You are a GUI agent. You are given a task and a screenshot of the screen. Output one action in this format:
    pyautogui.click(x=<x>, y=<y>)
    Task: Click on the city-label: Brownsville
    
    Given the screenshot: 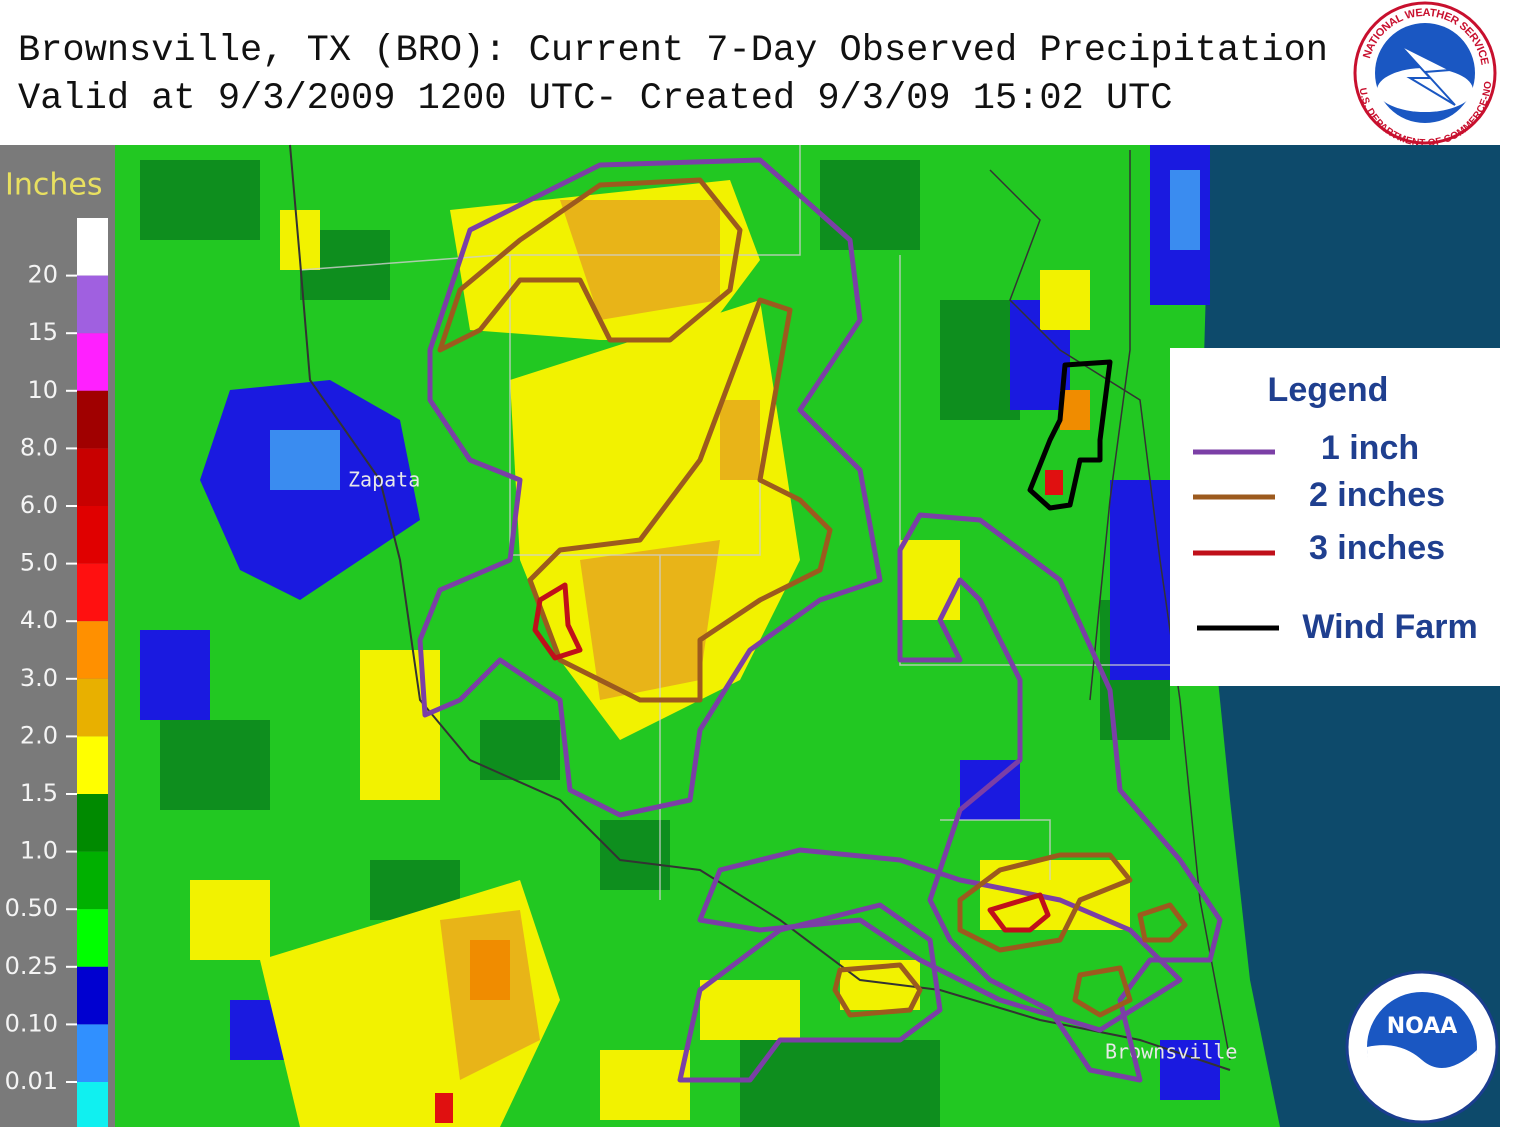 What is the action you would take?
    pyautogui.click(x=1171, y=1052)
    